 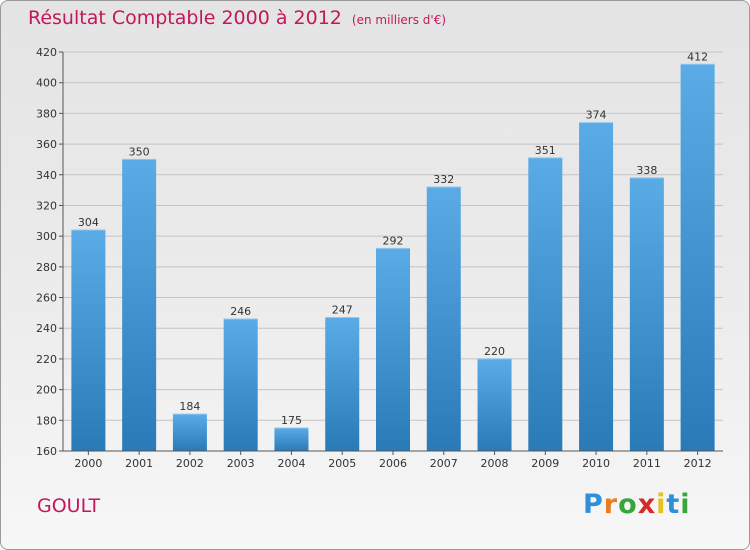 What do you see at coordinates (593, 504) in the screenshot?
I see `logo-letter: P` at bounding box center [593, 504].